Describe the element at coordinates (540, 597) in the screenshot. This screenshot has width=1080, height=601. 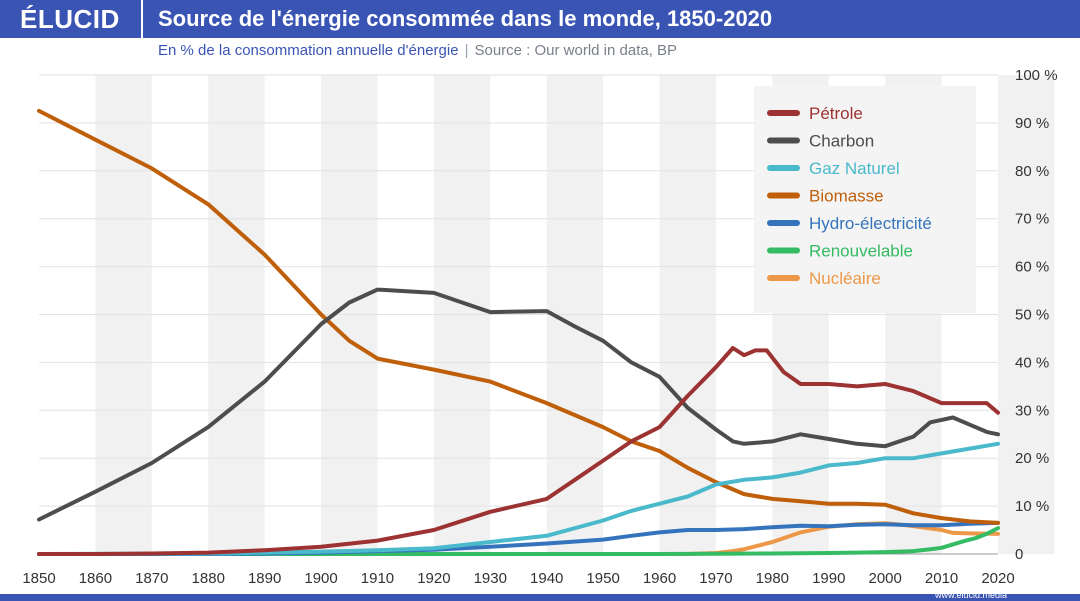
I see `footer-bar` at that location.